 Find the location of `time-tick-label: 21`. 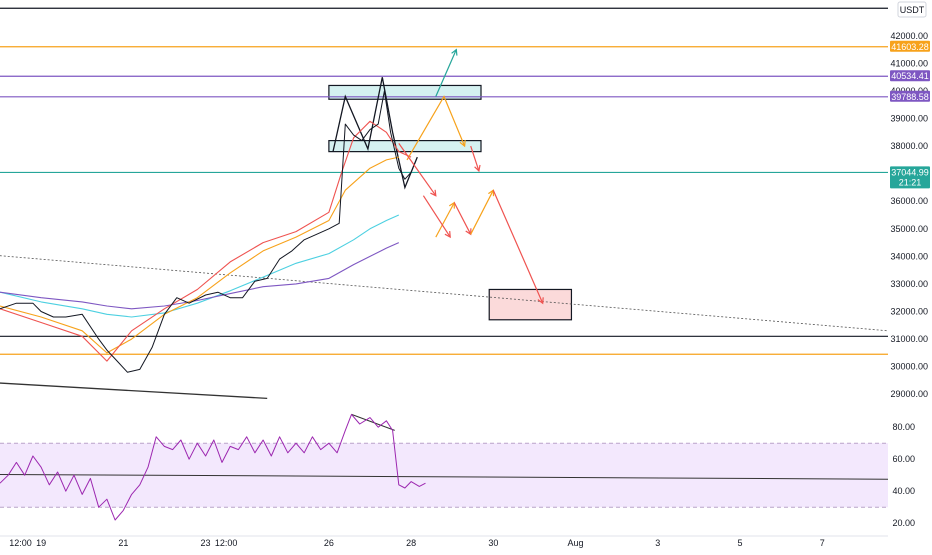

time-tick-label: 21 is located at coordinates (123, 543).